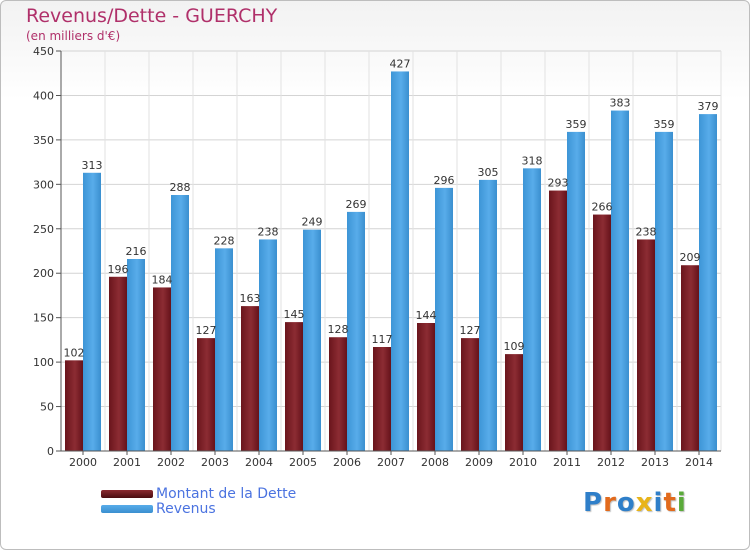 Image resolution: width=750 pixels, height=550 pixels. I want to click on data-label: 383, so click(620, 103).